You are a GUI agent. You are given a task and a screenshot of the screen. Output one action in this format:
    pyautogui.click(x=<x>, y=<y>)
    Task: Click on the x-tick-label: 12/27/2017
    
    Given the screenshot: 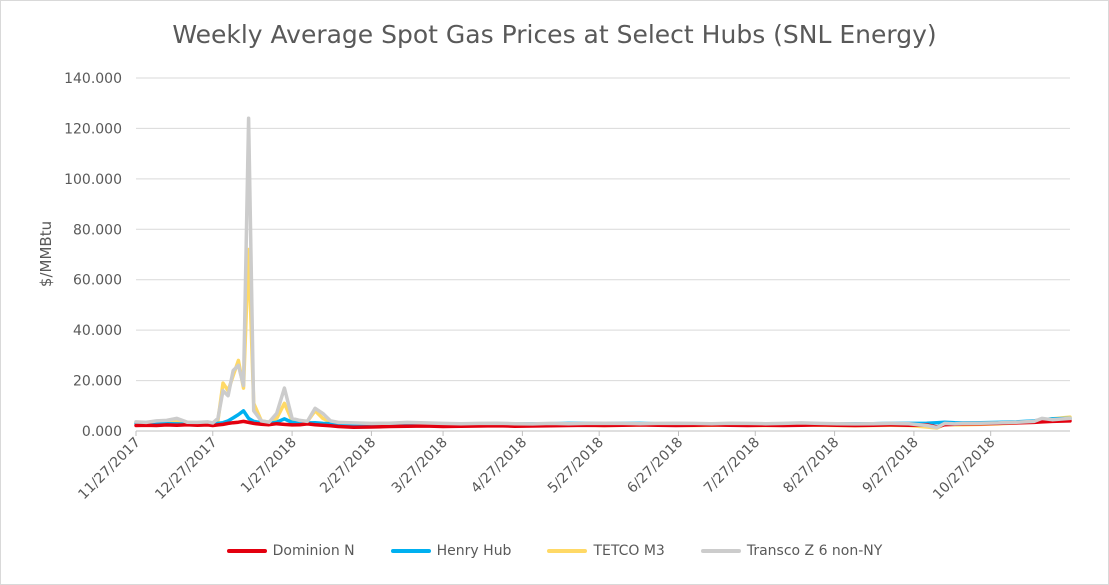 What is the action you would take?
    pyautogui.click(x=186, y=469)
    